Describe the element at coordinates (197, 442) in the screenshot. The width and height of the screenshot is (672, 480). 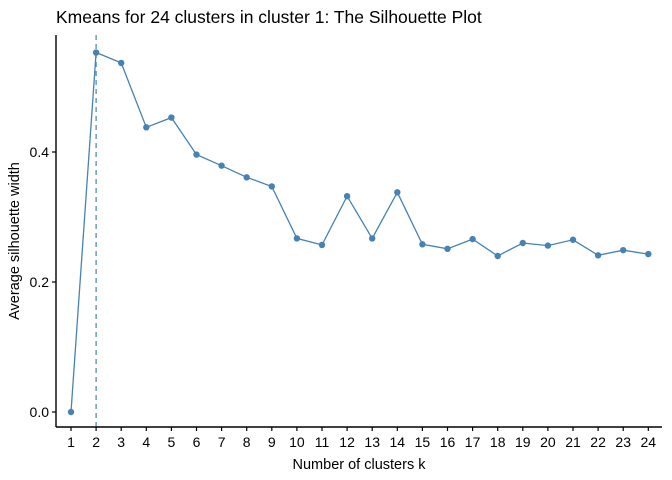
I see `x-tick-label: 6` at that location.